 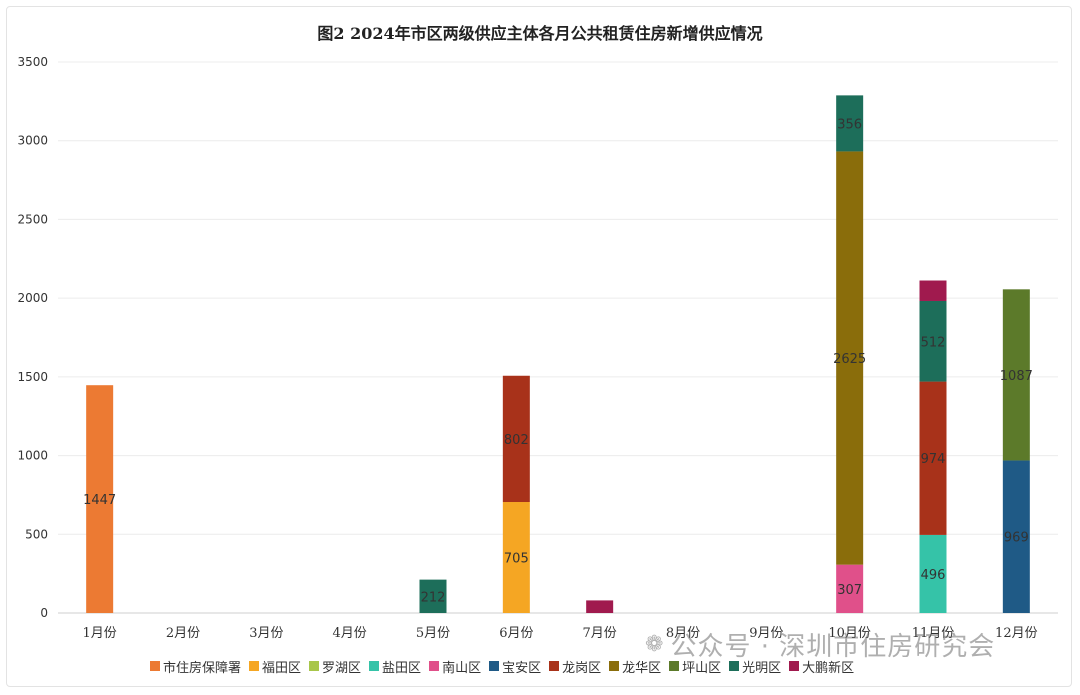 What do you see at coordinates (762, 668) in the screenshot?
I see `legend-label: 光明区` at bounding box center [762, 668].